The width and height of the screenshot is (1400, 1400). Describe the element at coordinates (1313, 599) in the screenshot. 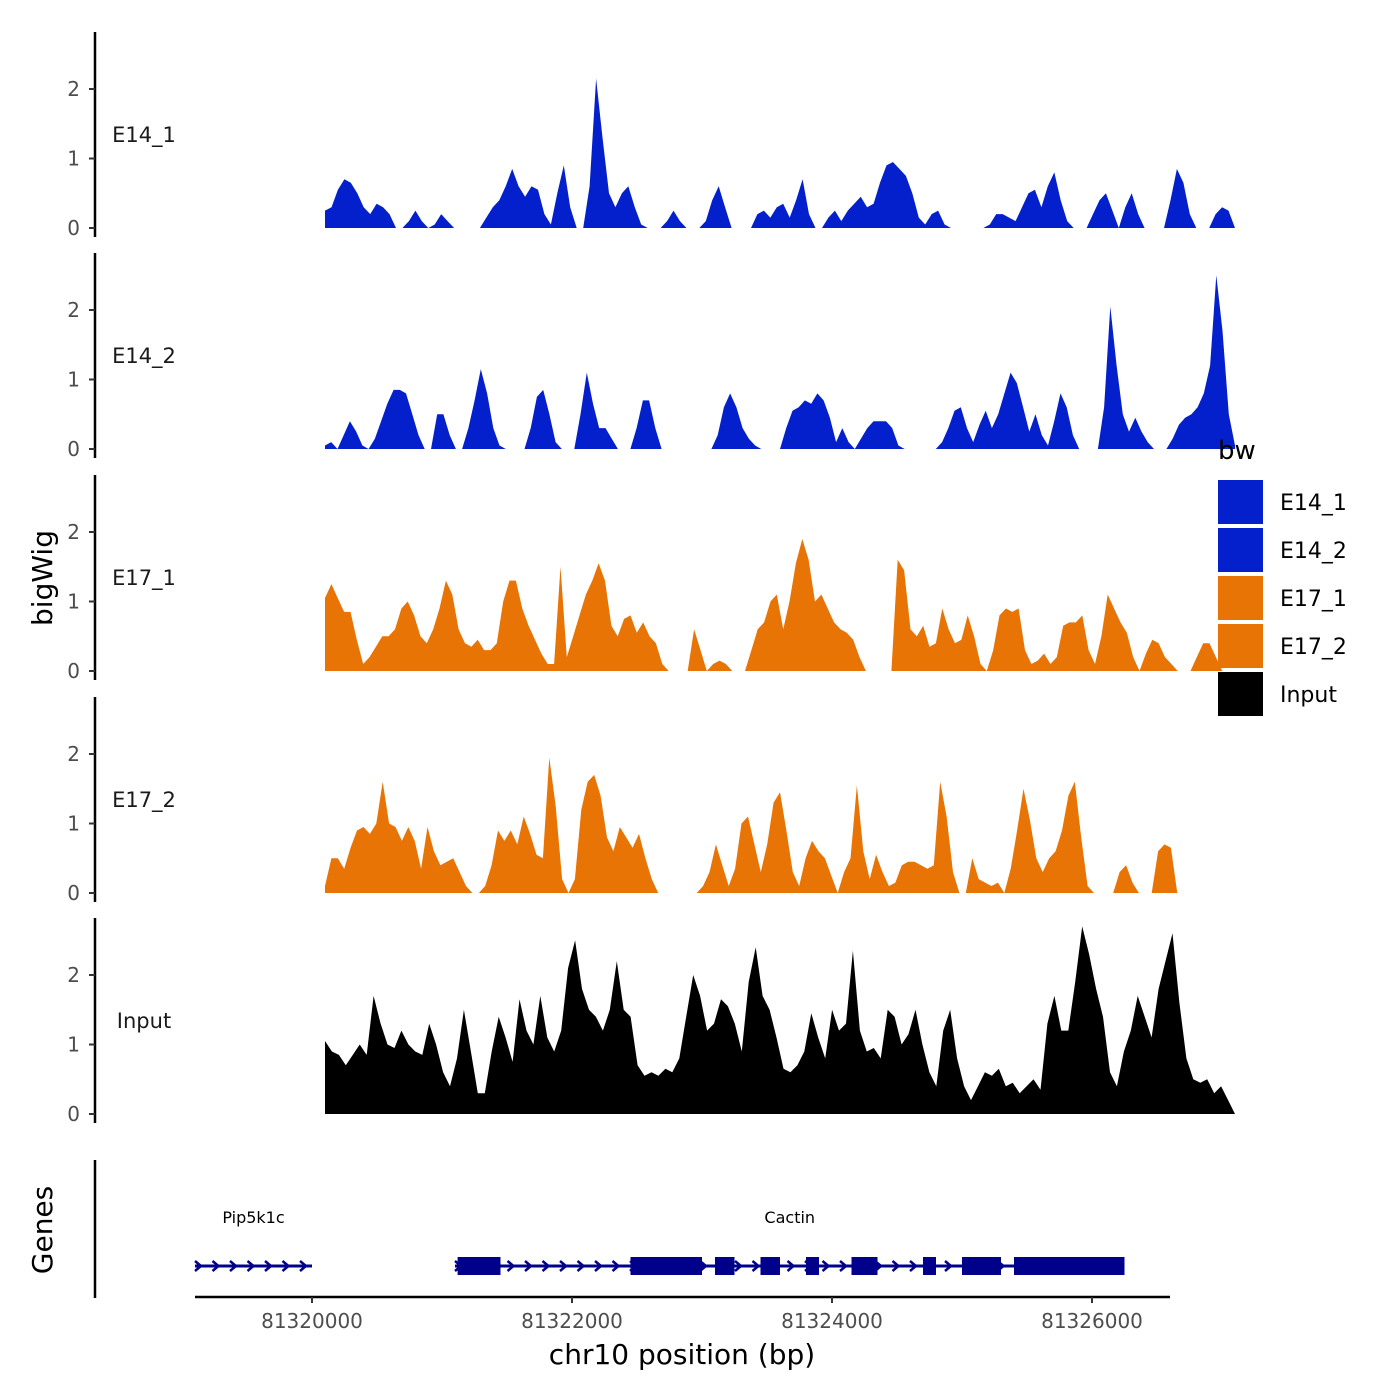

I see `legend-label-e17-1: E17_1` at that location.